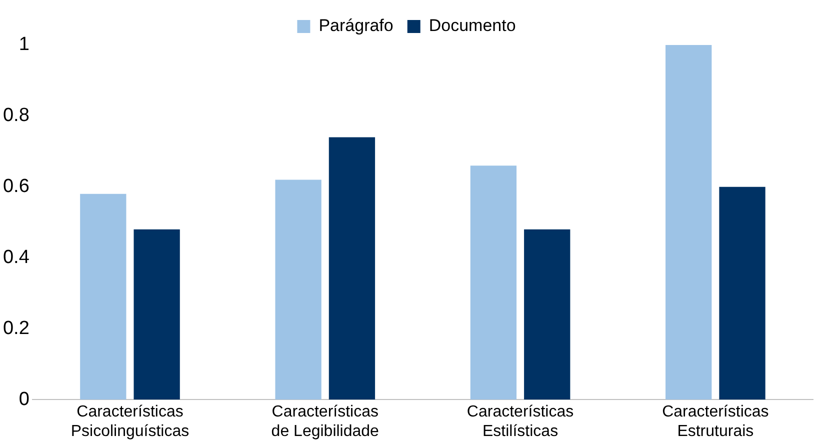 The height and width of the screenshot is (446, 815). Describe the element at coordinates (16, 187) in the screenshot. I see `y-tick-label: 0.6` at that location.